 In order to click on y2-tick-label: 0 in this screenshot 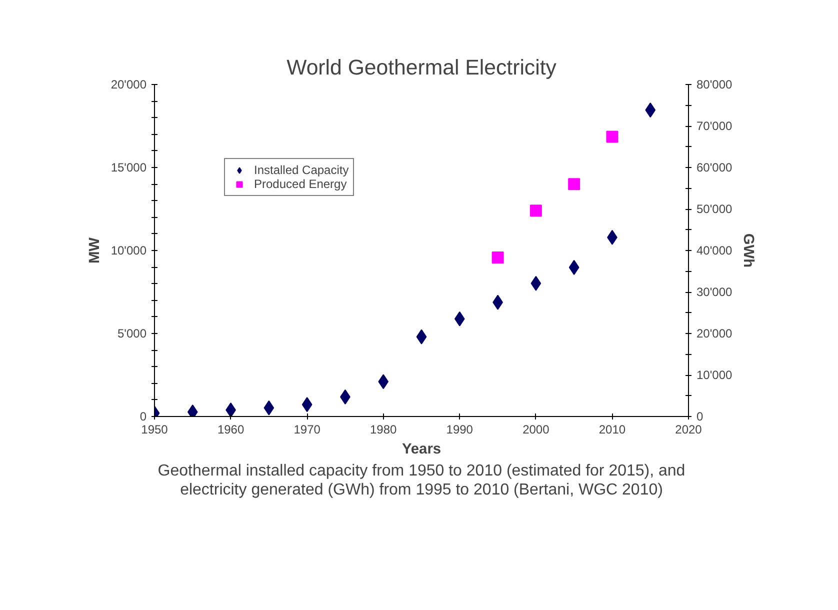, I will do `click(700, 417)`.